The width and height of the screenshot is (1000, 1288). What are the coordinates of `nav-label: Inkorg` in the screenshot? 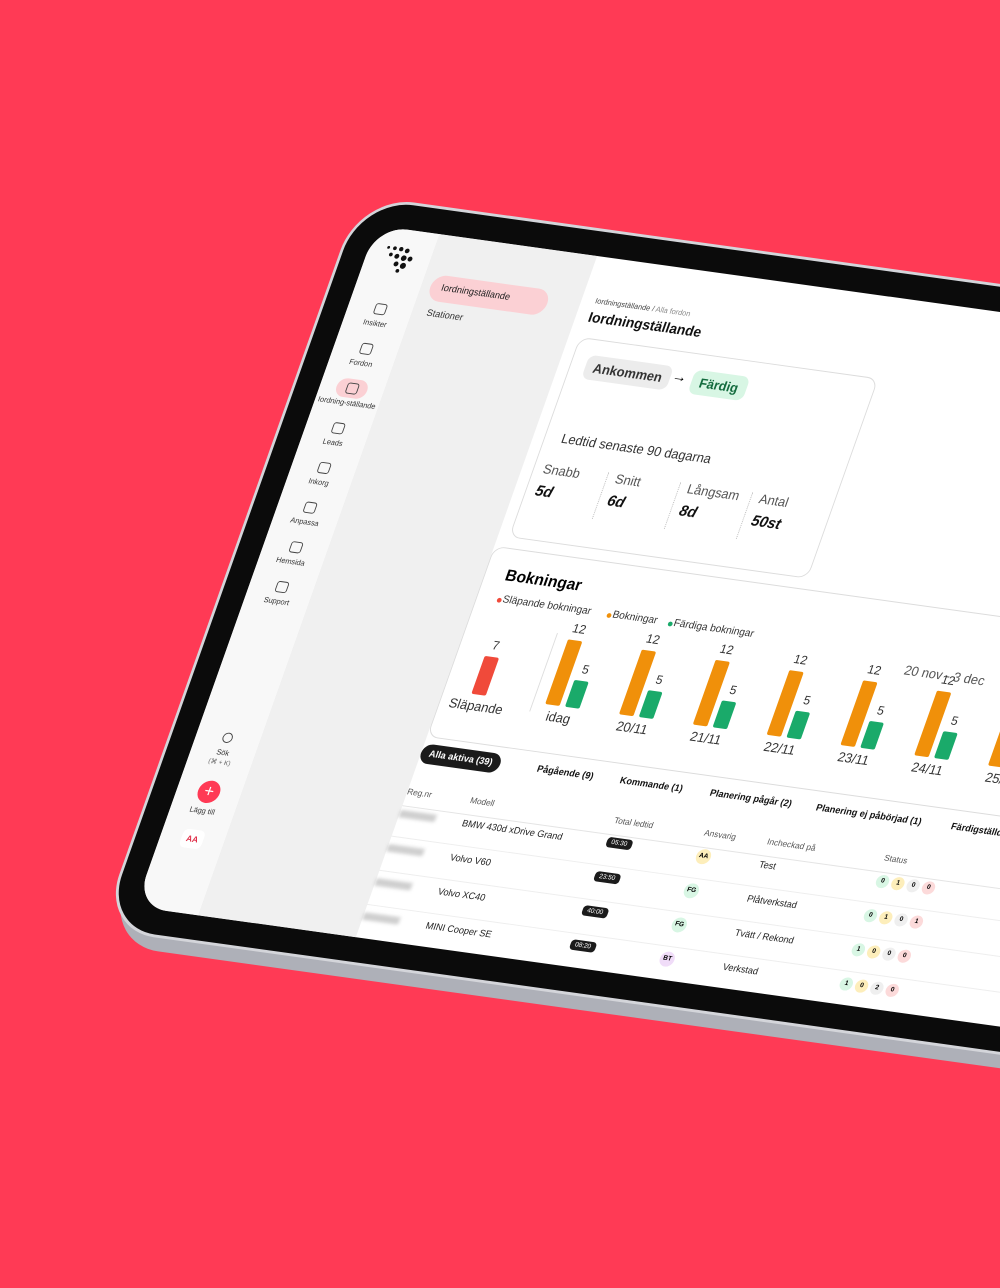 It's located at (319, 482).